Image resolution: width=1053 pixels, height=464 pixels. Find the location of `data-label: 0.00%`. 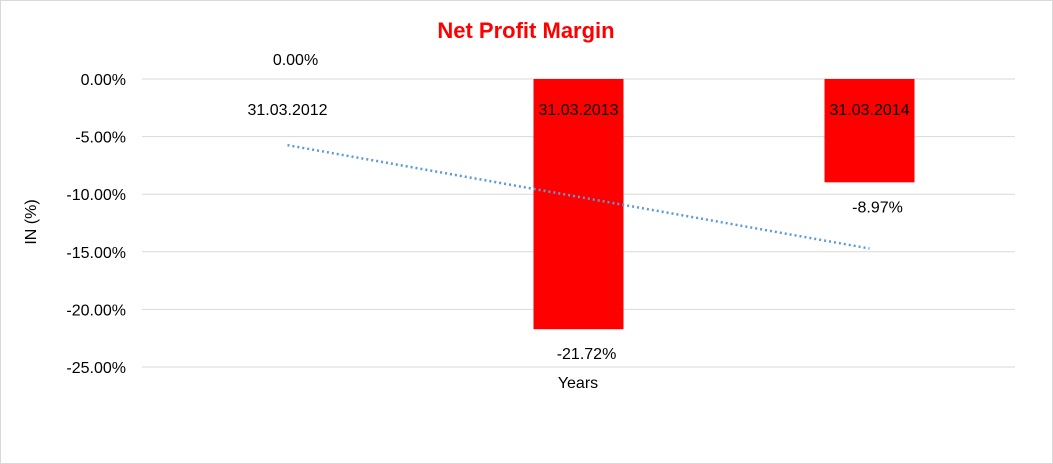

data-label: 0.00% is located at coordinates (295, 60).